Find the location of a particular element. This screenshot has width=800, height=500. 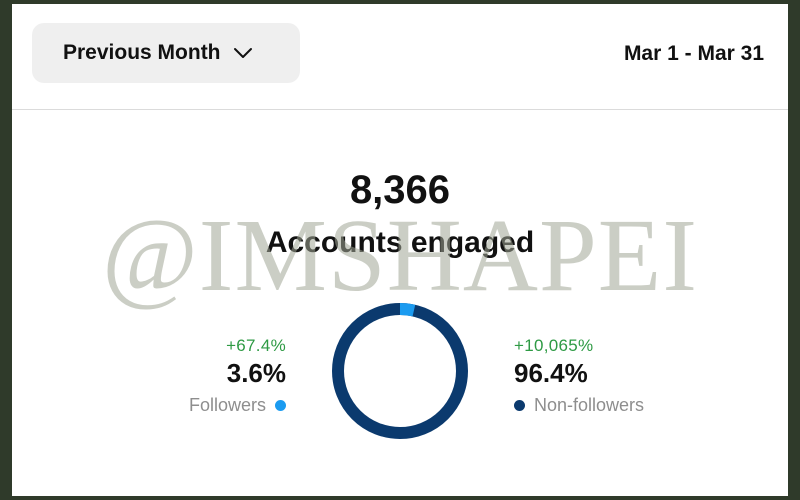

donut-segment-non-followers is located at coordinates (400, 371).